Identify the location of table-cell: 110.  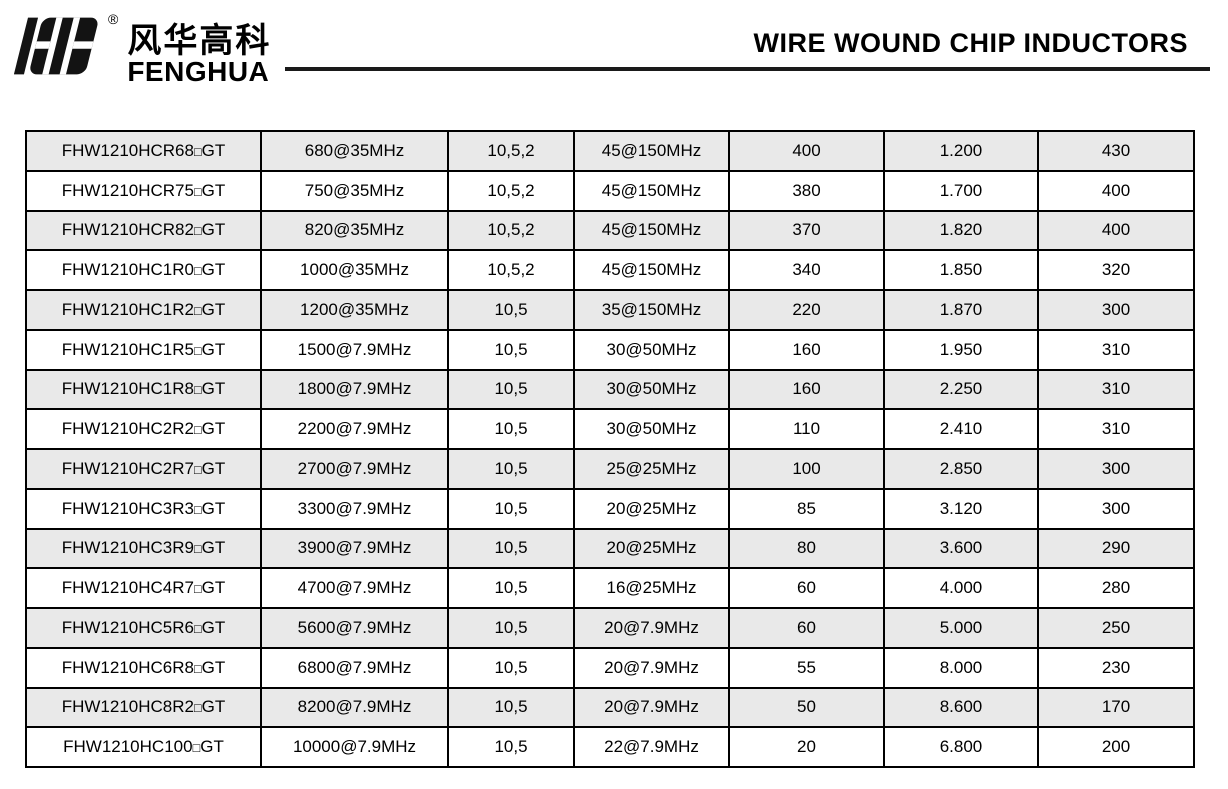
(806, 429).